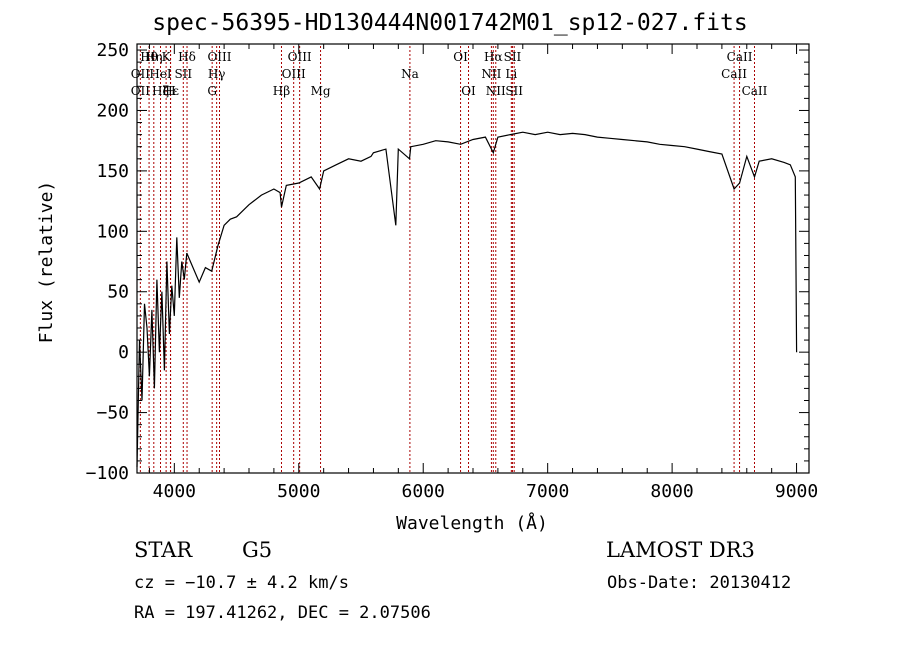 This screenshot has height=649, width=900. I want to click on line-label: Hθ, so click(149, 57).